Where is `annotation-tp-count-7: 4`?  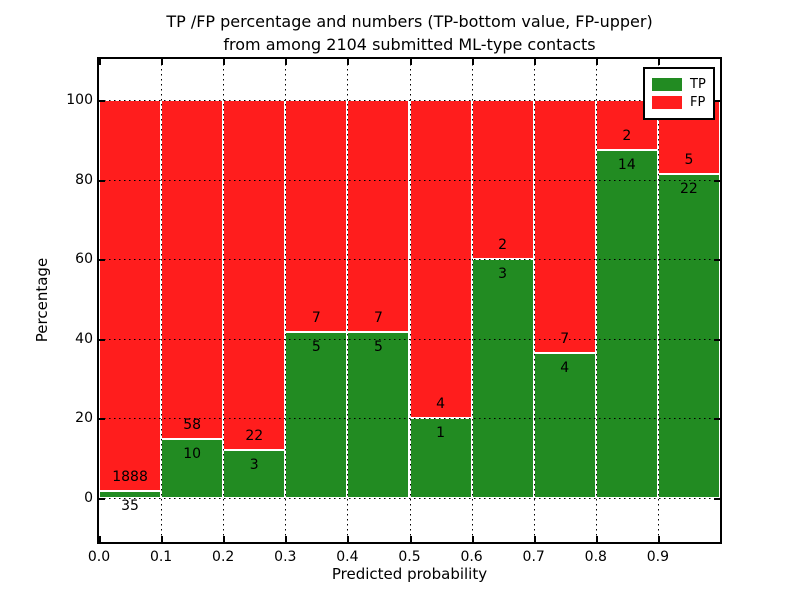
annotation-tp-count-7: 4 is located at coordinates (565, 368).